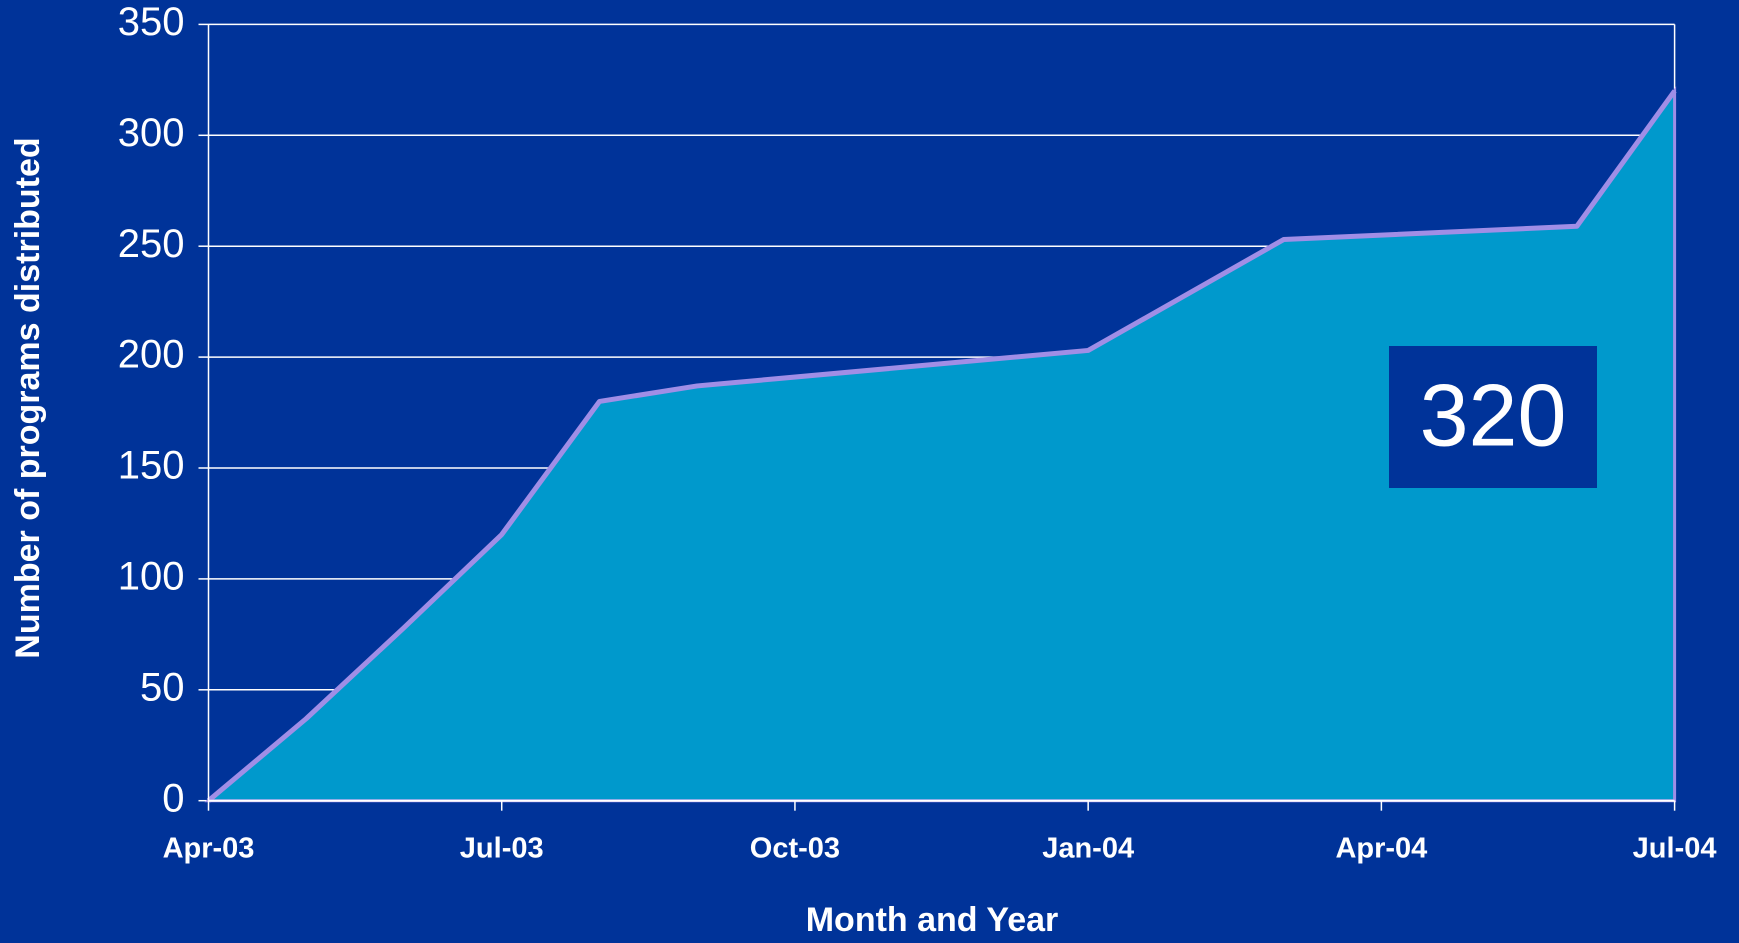 The height and width of the screenshot is (943, 1739). I want to click on x-tick-label: Oct-03, so click(795, 848).